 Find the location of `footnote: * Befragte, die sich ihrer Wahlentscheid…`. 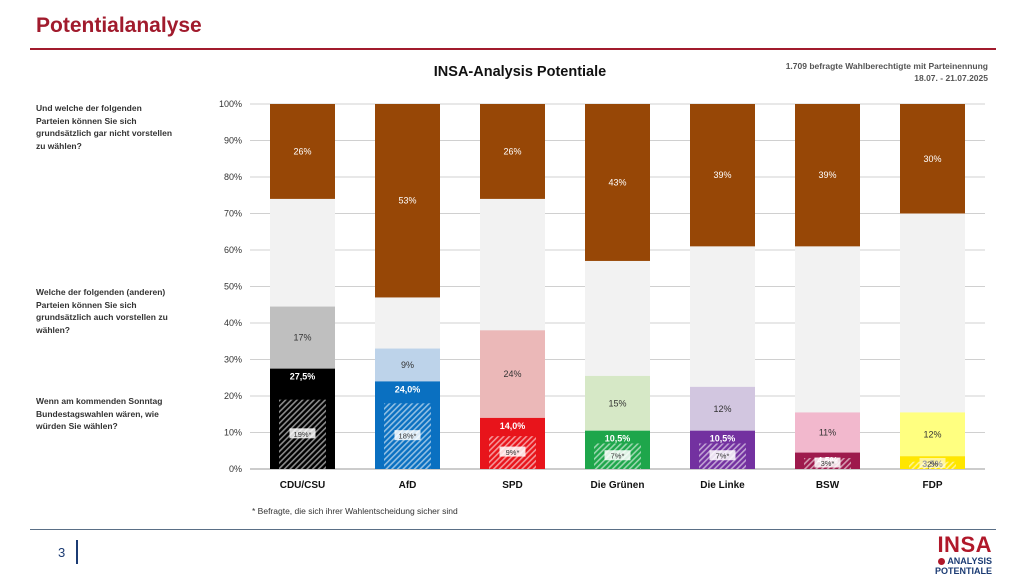

footnote: * Befragte, die sich ihrer Wahlentscheid… is located at coordinates (355, 511).